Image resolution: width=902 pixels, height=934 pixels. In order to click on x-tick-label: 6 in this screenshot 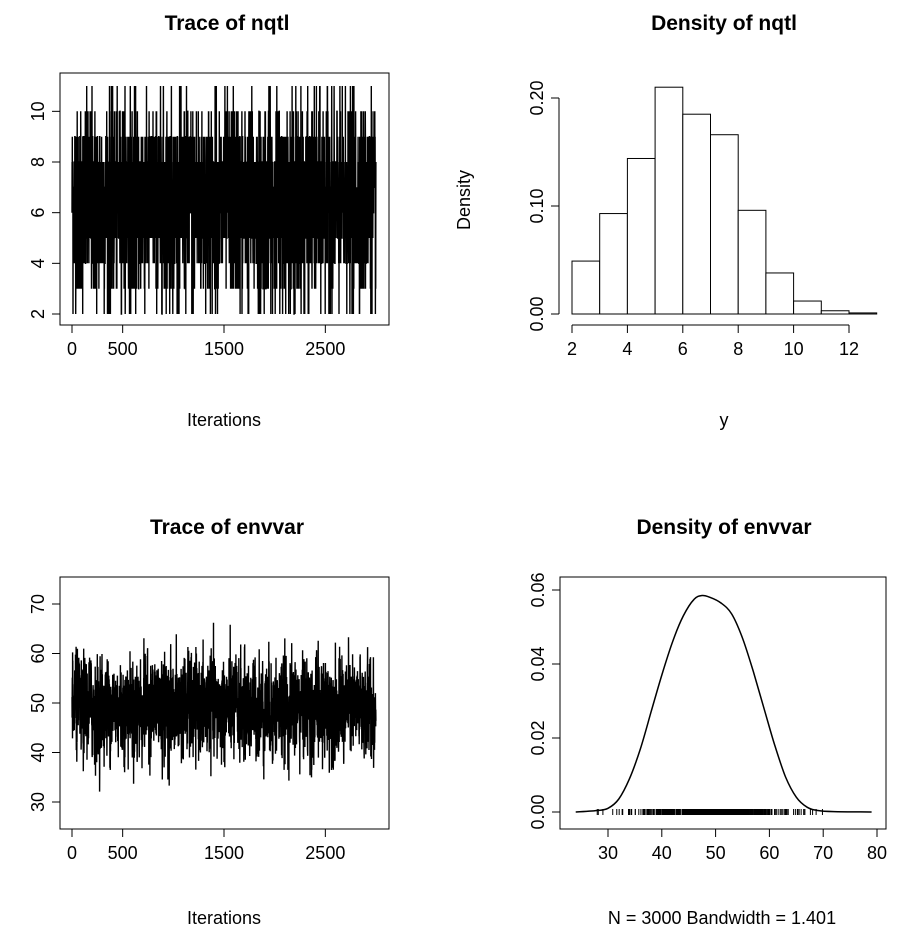, I will do `click(683, 349)`.